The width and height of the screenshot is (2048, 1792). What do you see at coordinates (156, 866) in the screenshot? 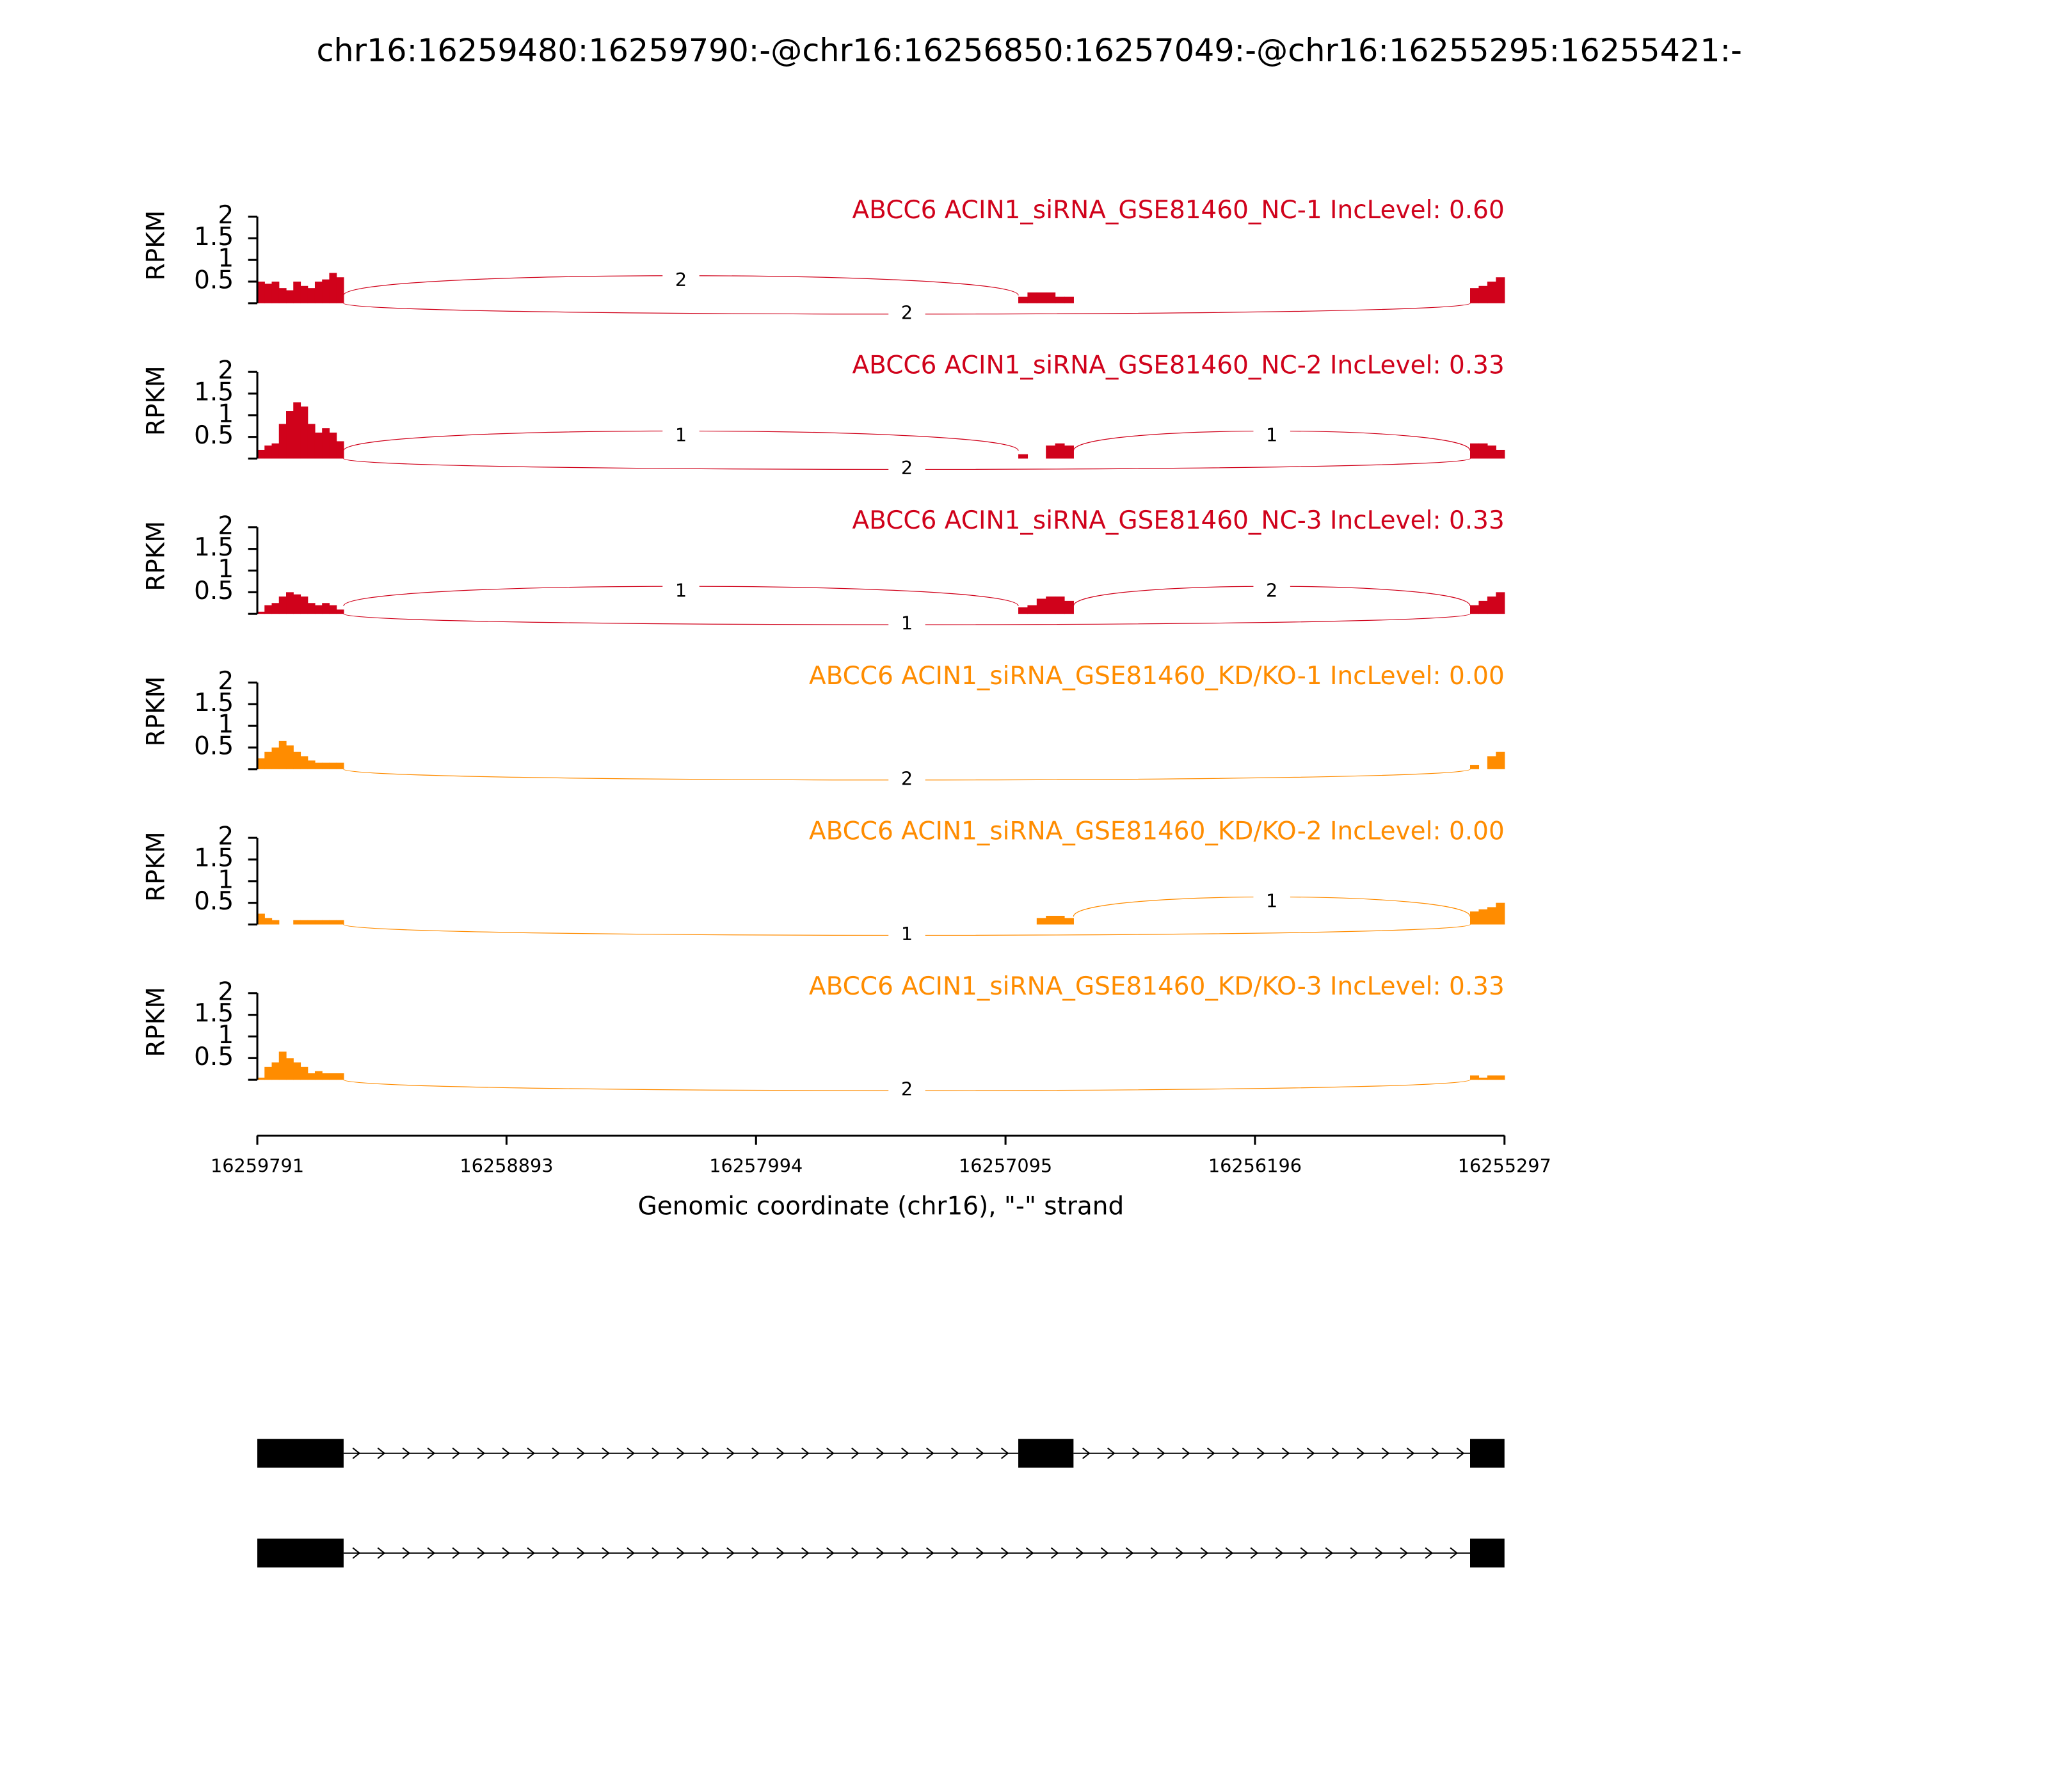
I see `y-axis-label: RPKM` at bounding box center [156, 866].